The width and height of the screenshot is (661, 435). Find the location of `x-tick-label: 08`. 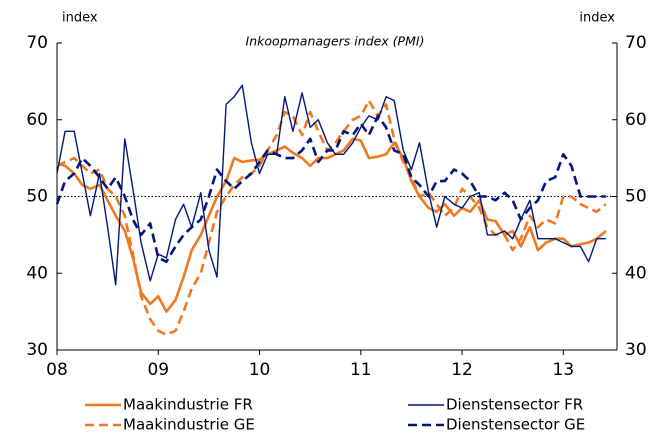

x-tick-label: 08 is located at coordinates (57, 370).